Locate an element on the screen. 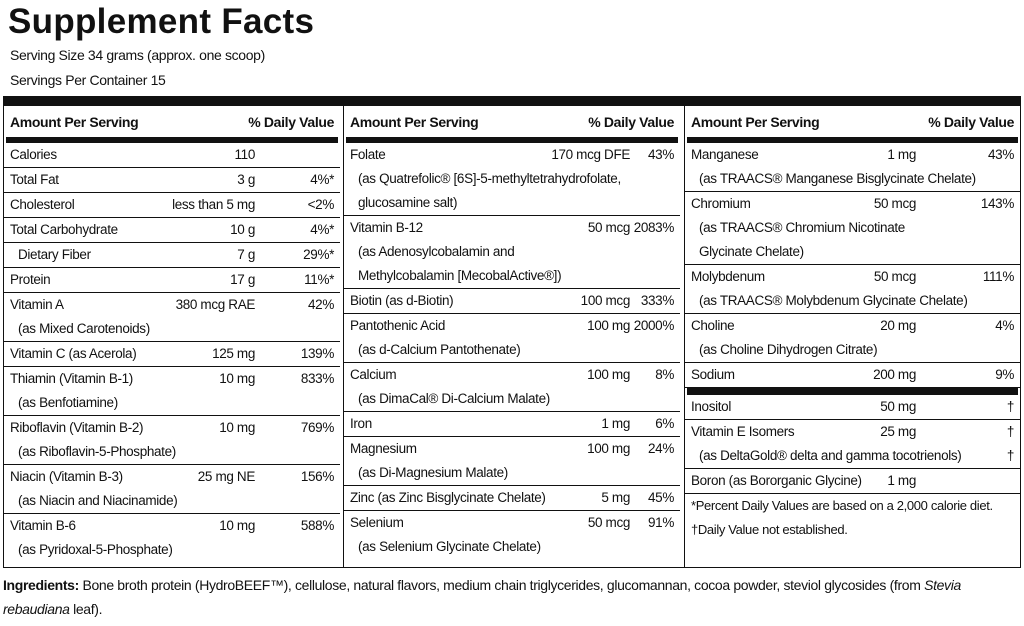 This screenshot has width=1024, height=626. source: (as Riboflavin-5-Phosphate) is located at coordinates (97, 451).